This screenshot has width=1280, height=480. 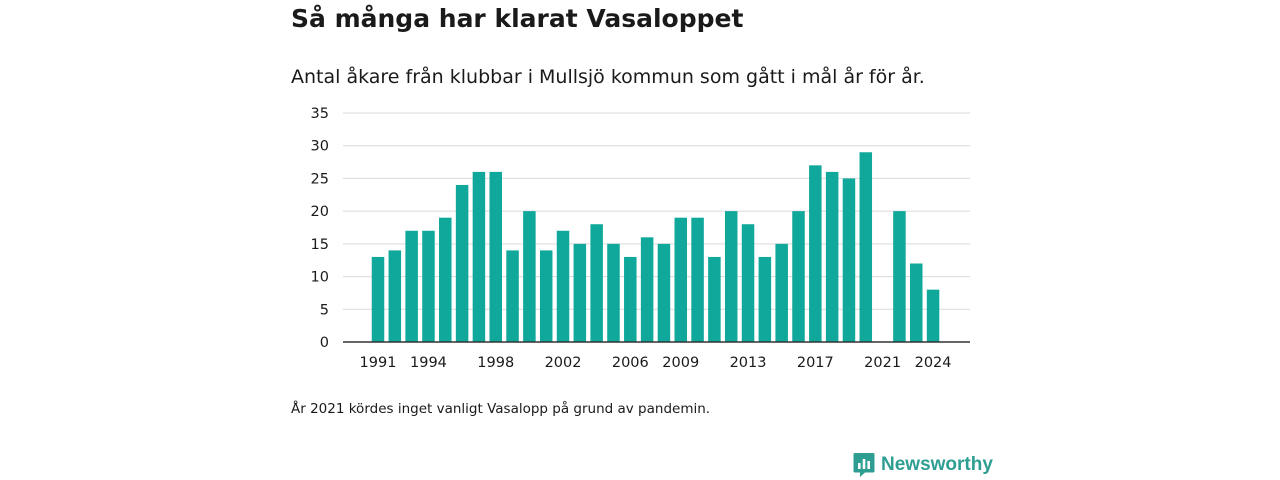 I want to click on x-tick-label: 1991, so click(x=378, y=363).